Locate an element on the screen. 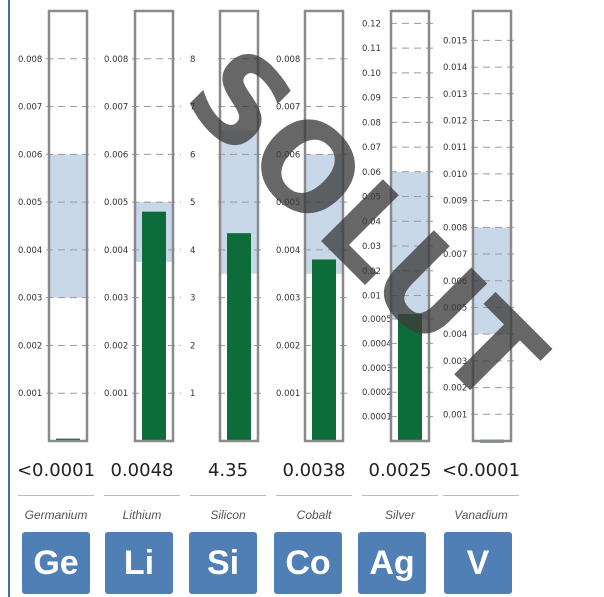 The image size is (604, 597). element-name-silicon: Silicon is located at coordinates (228, 515).